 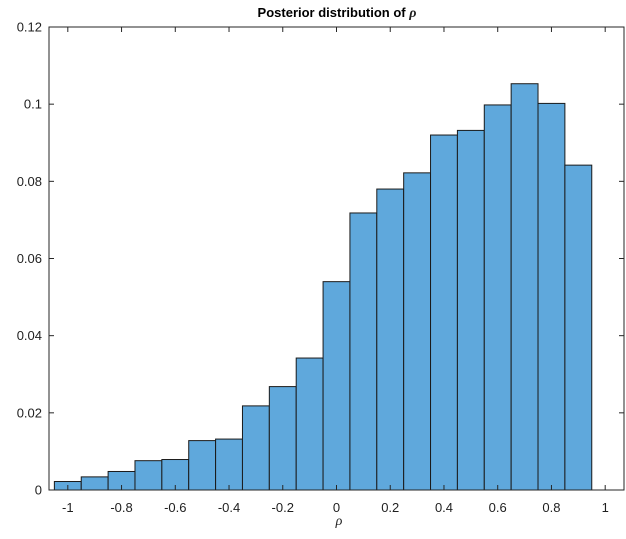 I want to click on y-tick-label: 0.04, so click(x=29, y=335).